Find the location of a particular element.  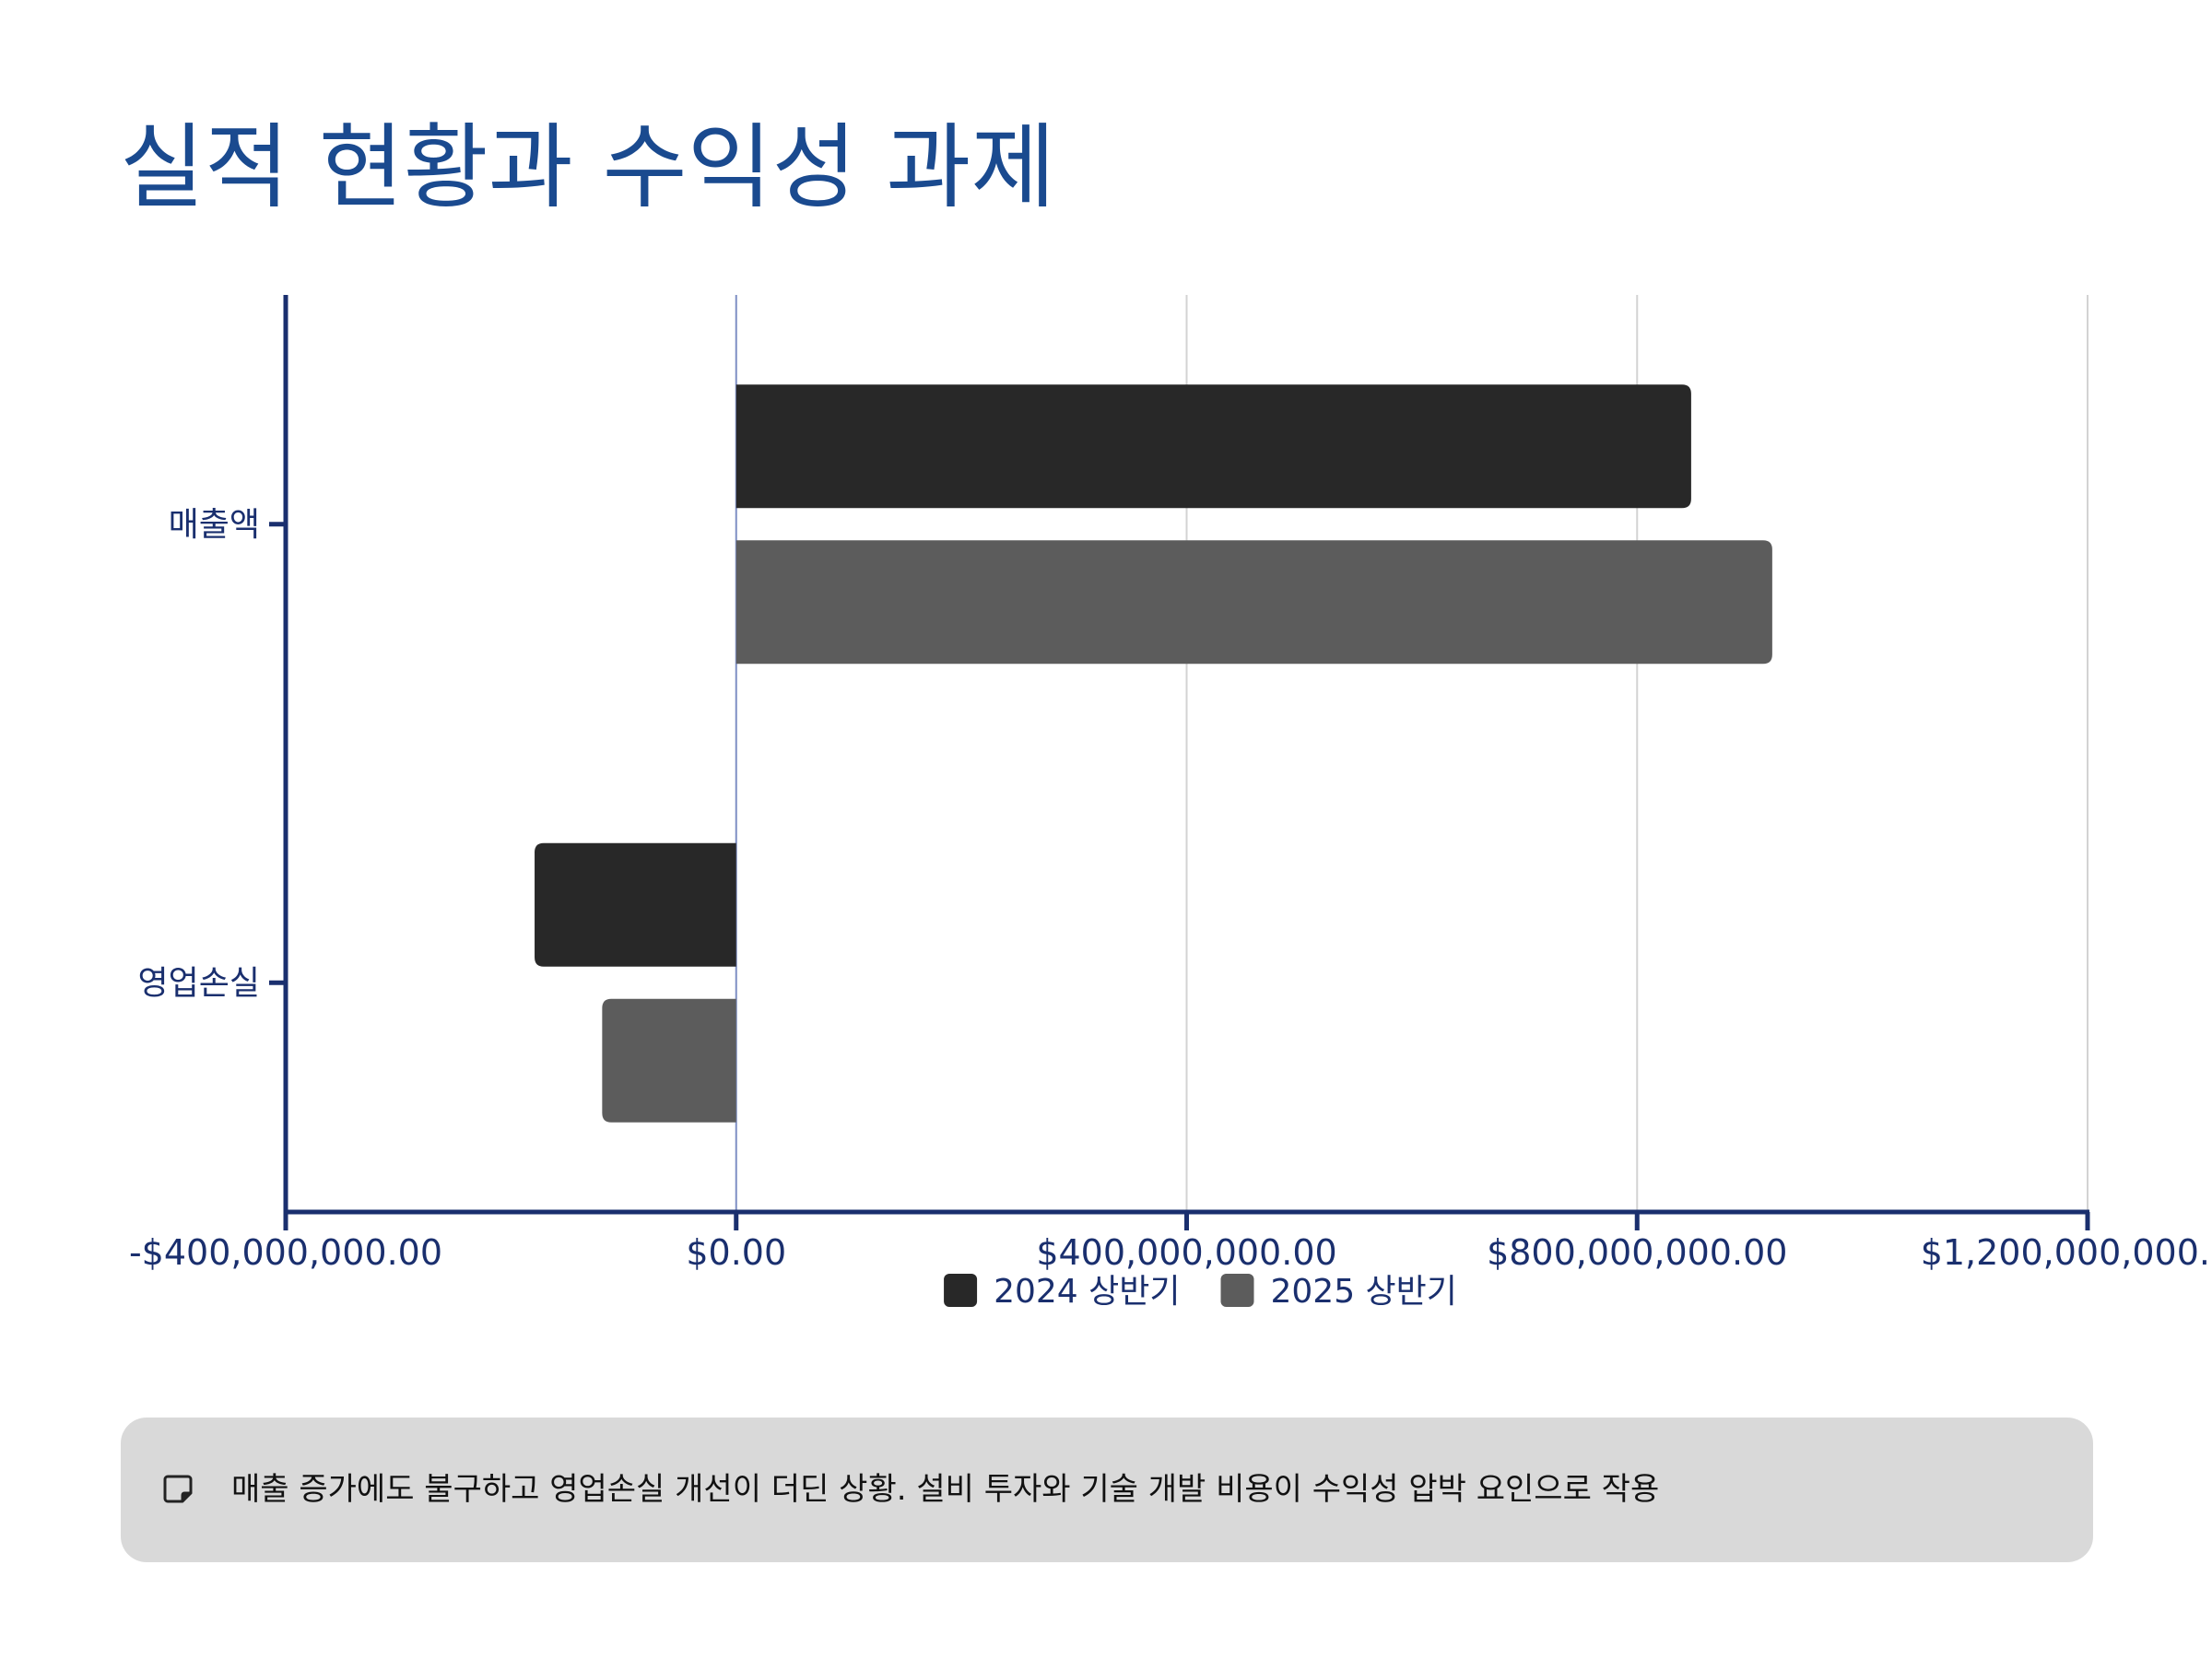

slide-title: 실적 현황과 수익성 과제 is located at coordinates (588, 167).